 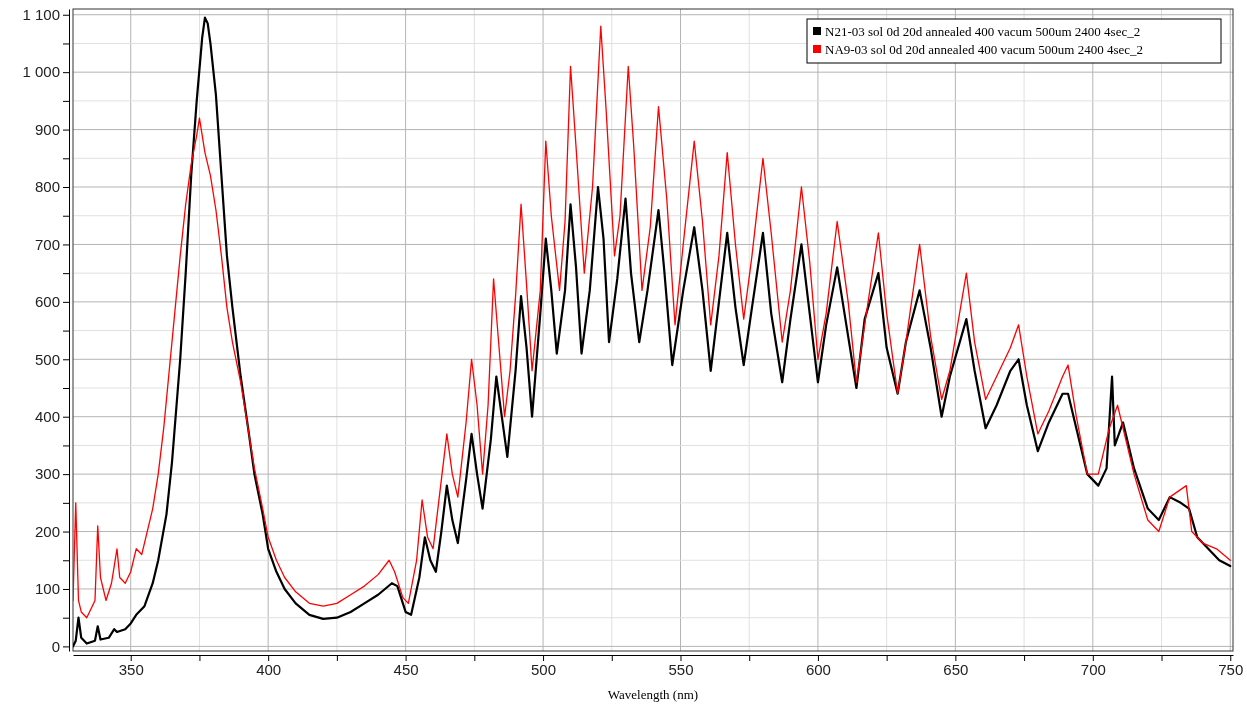 I want to click on y-tick-label: 1 000, so click(x=41, y=72).